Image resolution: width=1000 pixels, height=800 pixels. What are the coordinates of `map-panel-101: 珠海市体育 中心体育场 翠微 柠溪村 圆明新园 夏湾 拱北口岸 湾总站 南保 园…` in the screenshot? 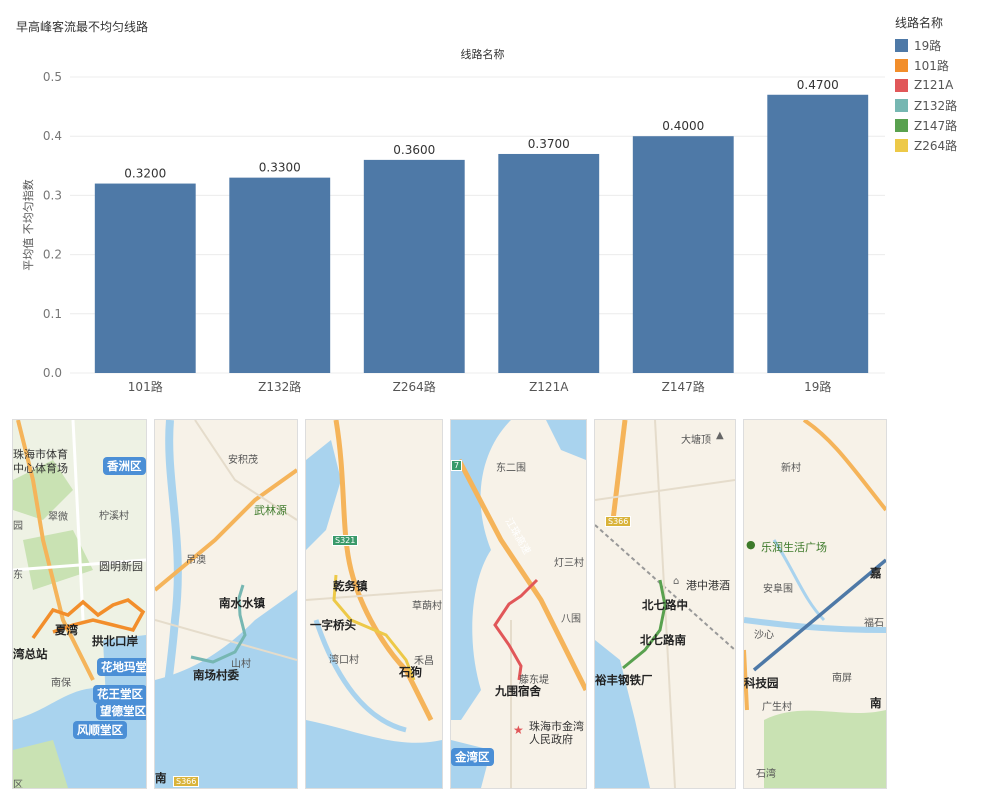 It's located at (79, 604).